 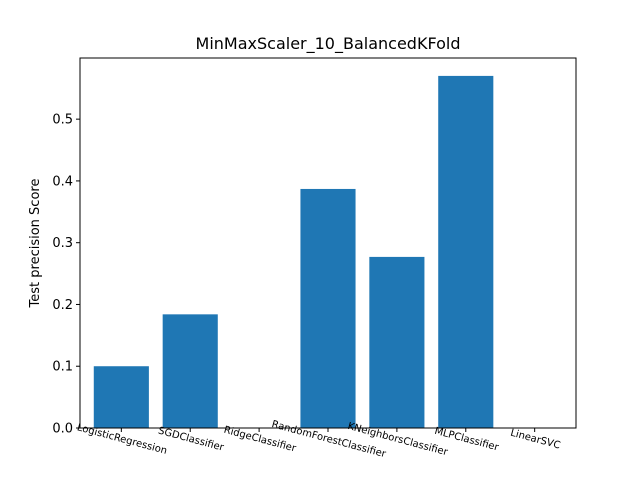 I want to click on y-tick-label: 0.3, so click(x=62, y=243).